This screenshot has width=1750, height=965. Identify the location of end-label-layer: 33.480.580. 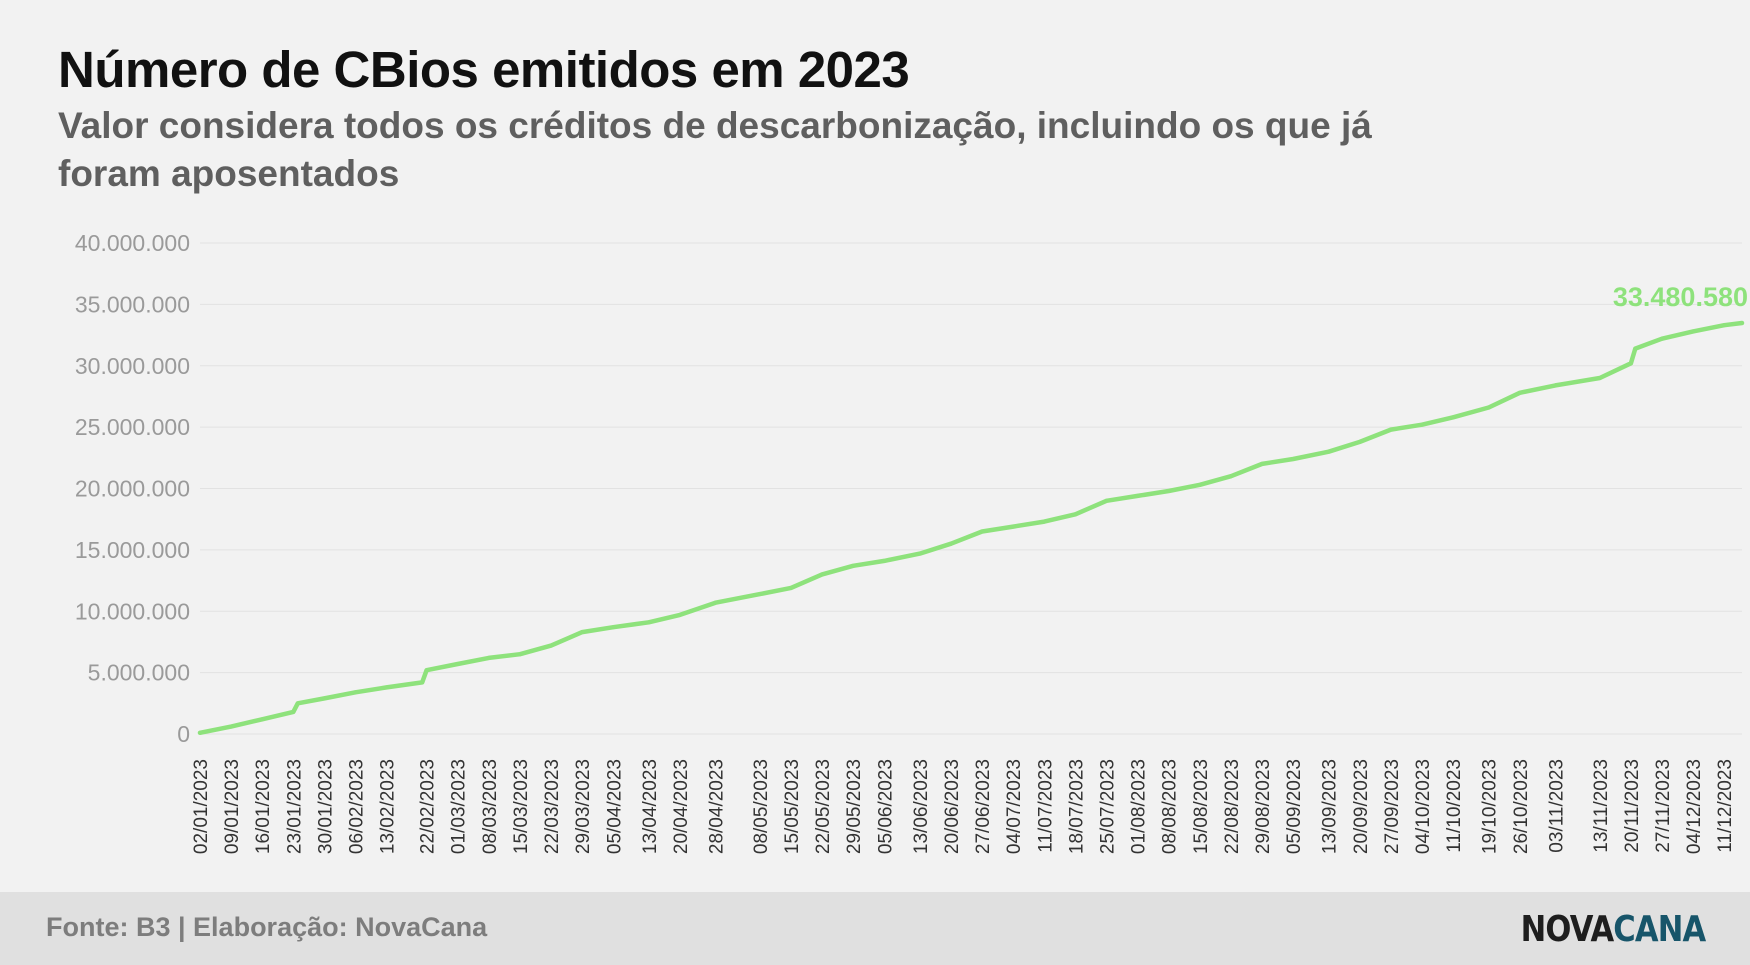
(1680, 297).